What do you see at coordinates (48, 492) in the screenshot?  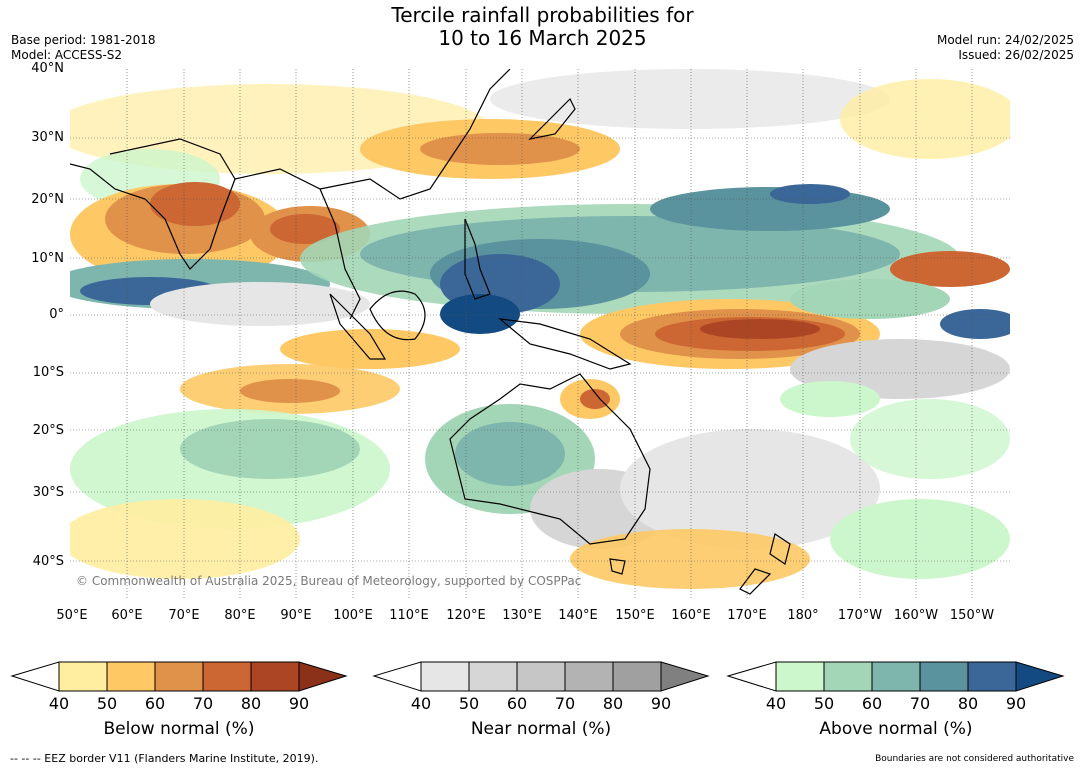 I see `lat-label: 30°S` at bounding box center [48, 492].